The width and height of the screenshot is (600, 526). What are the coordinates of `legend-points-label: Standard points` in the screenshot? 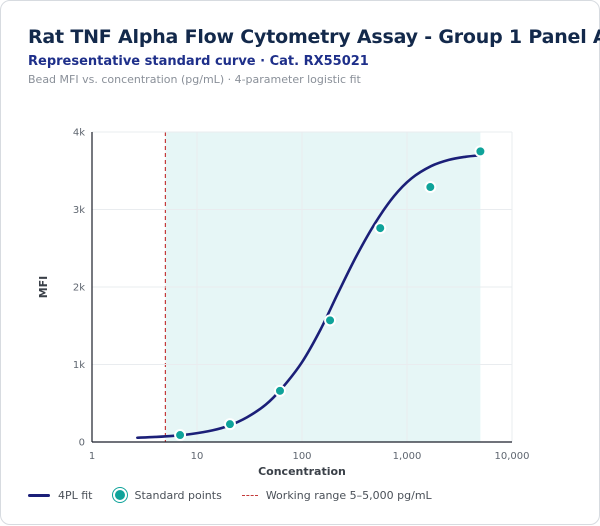 It's located at (178, 495).